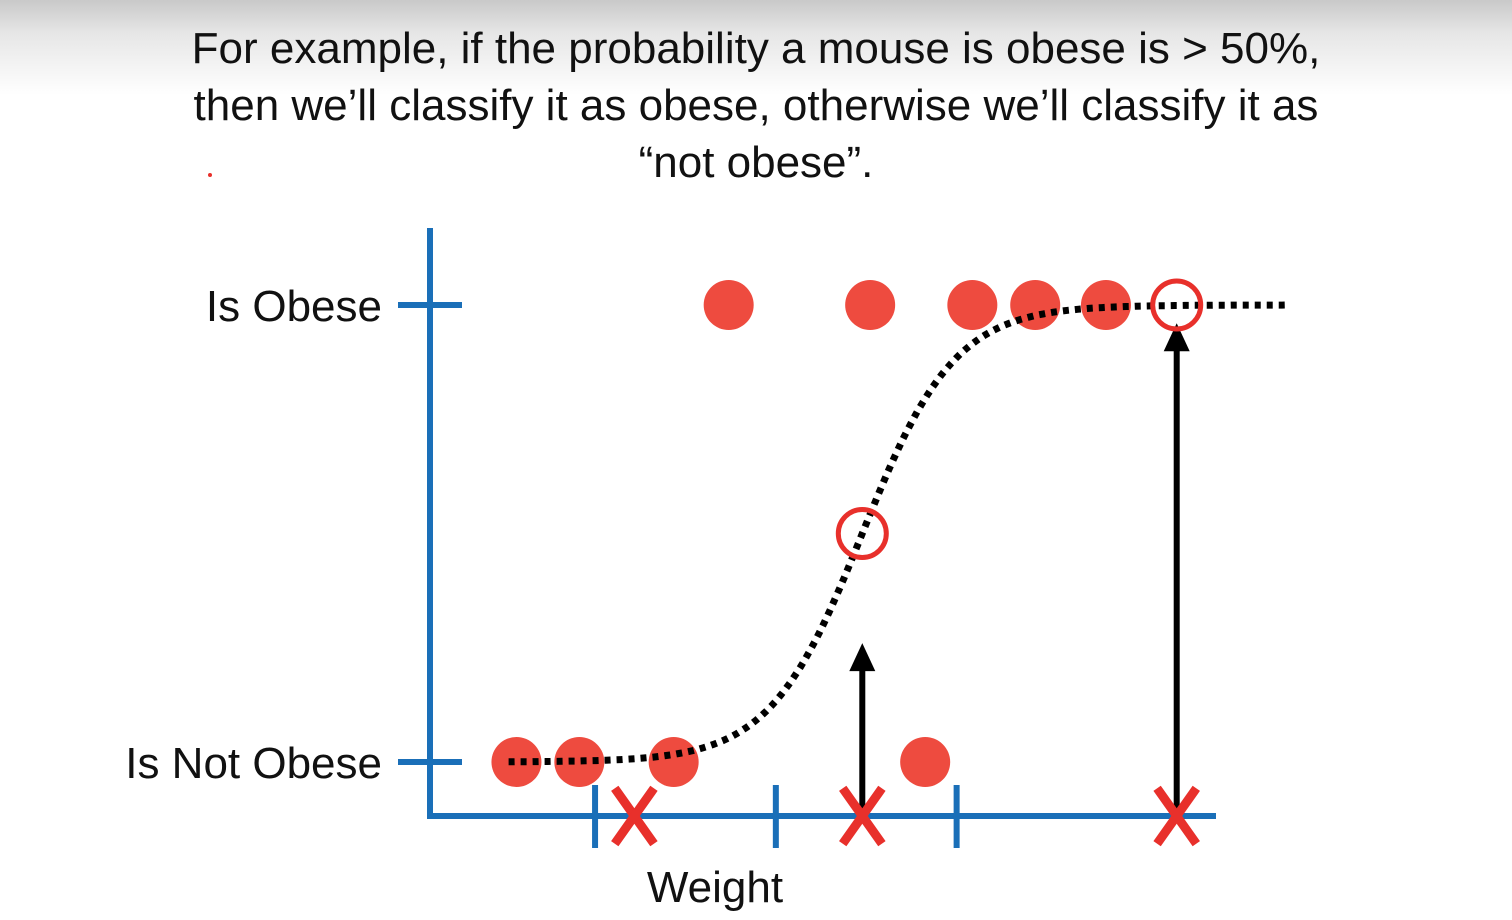 Image resolution: width=1512 pixels, height=920 pixels. I want to click on slide-top-shadow, so click(756, 47).